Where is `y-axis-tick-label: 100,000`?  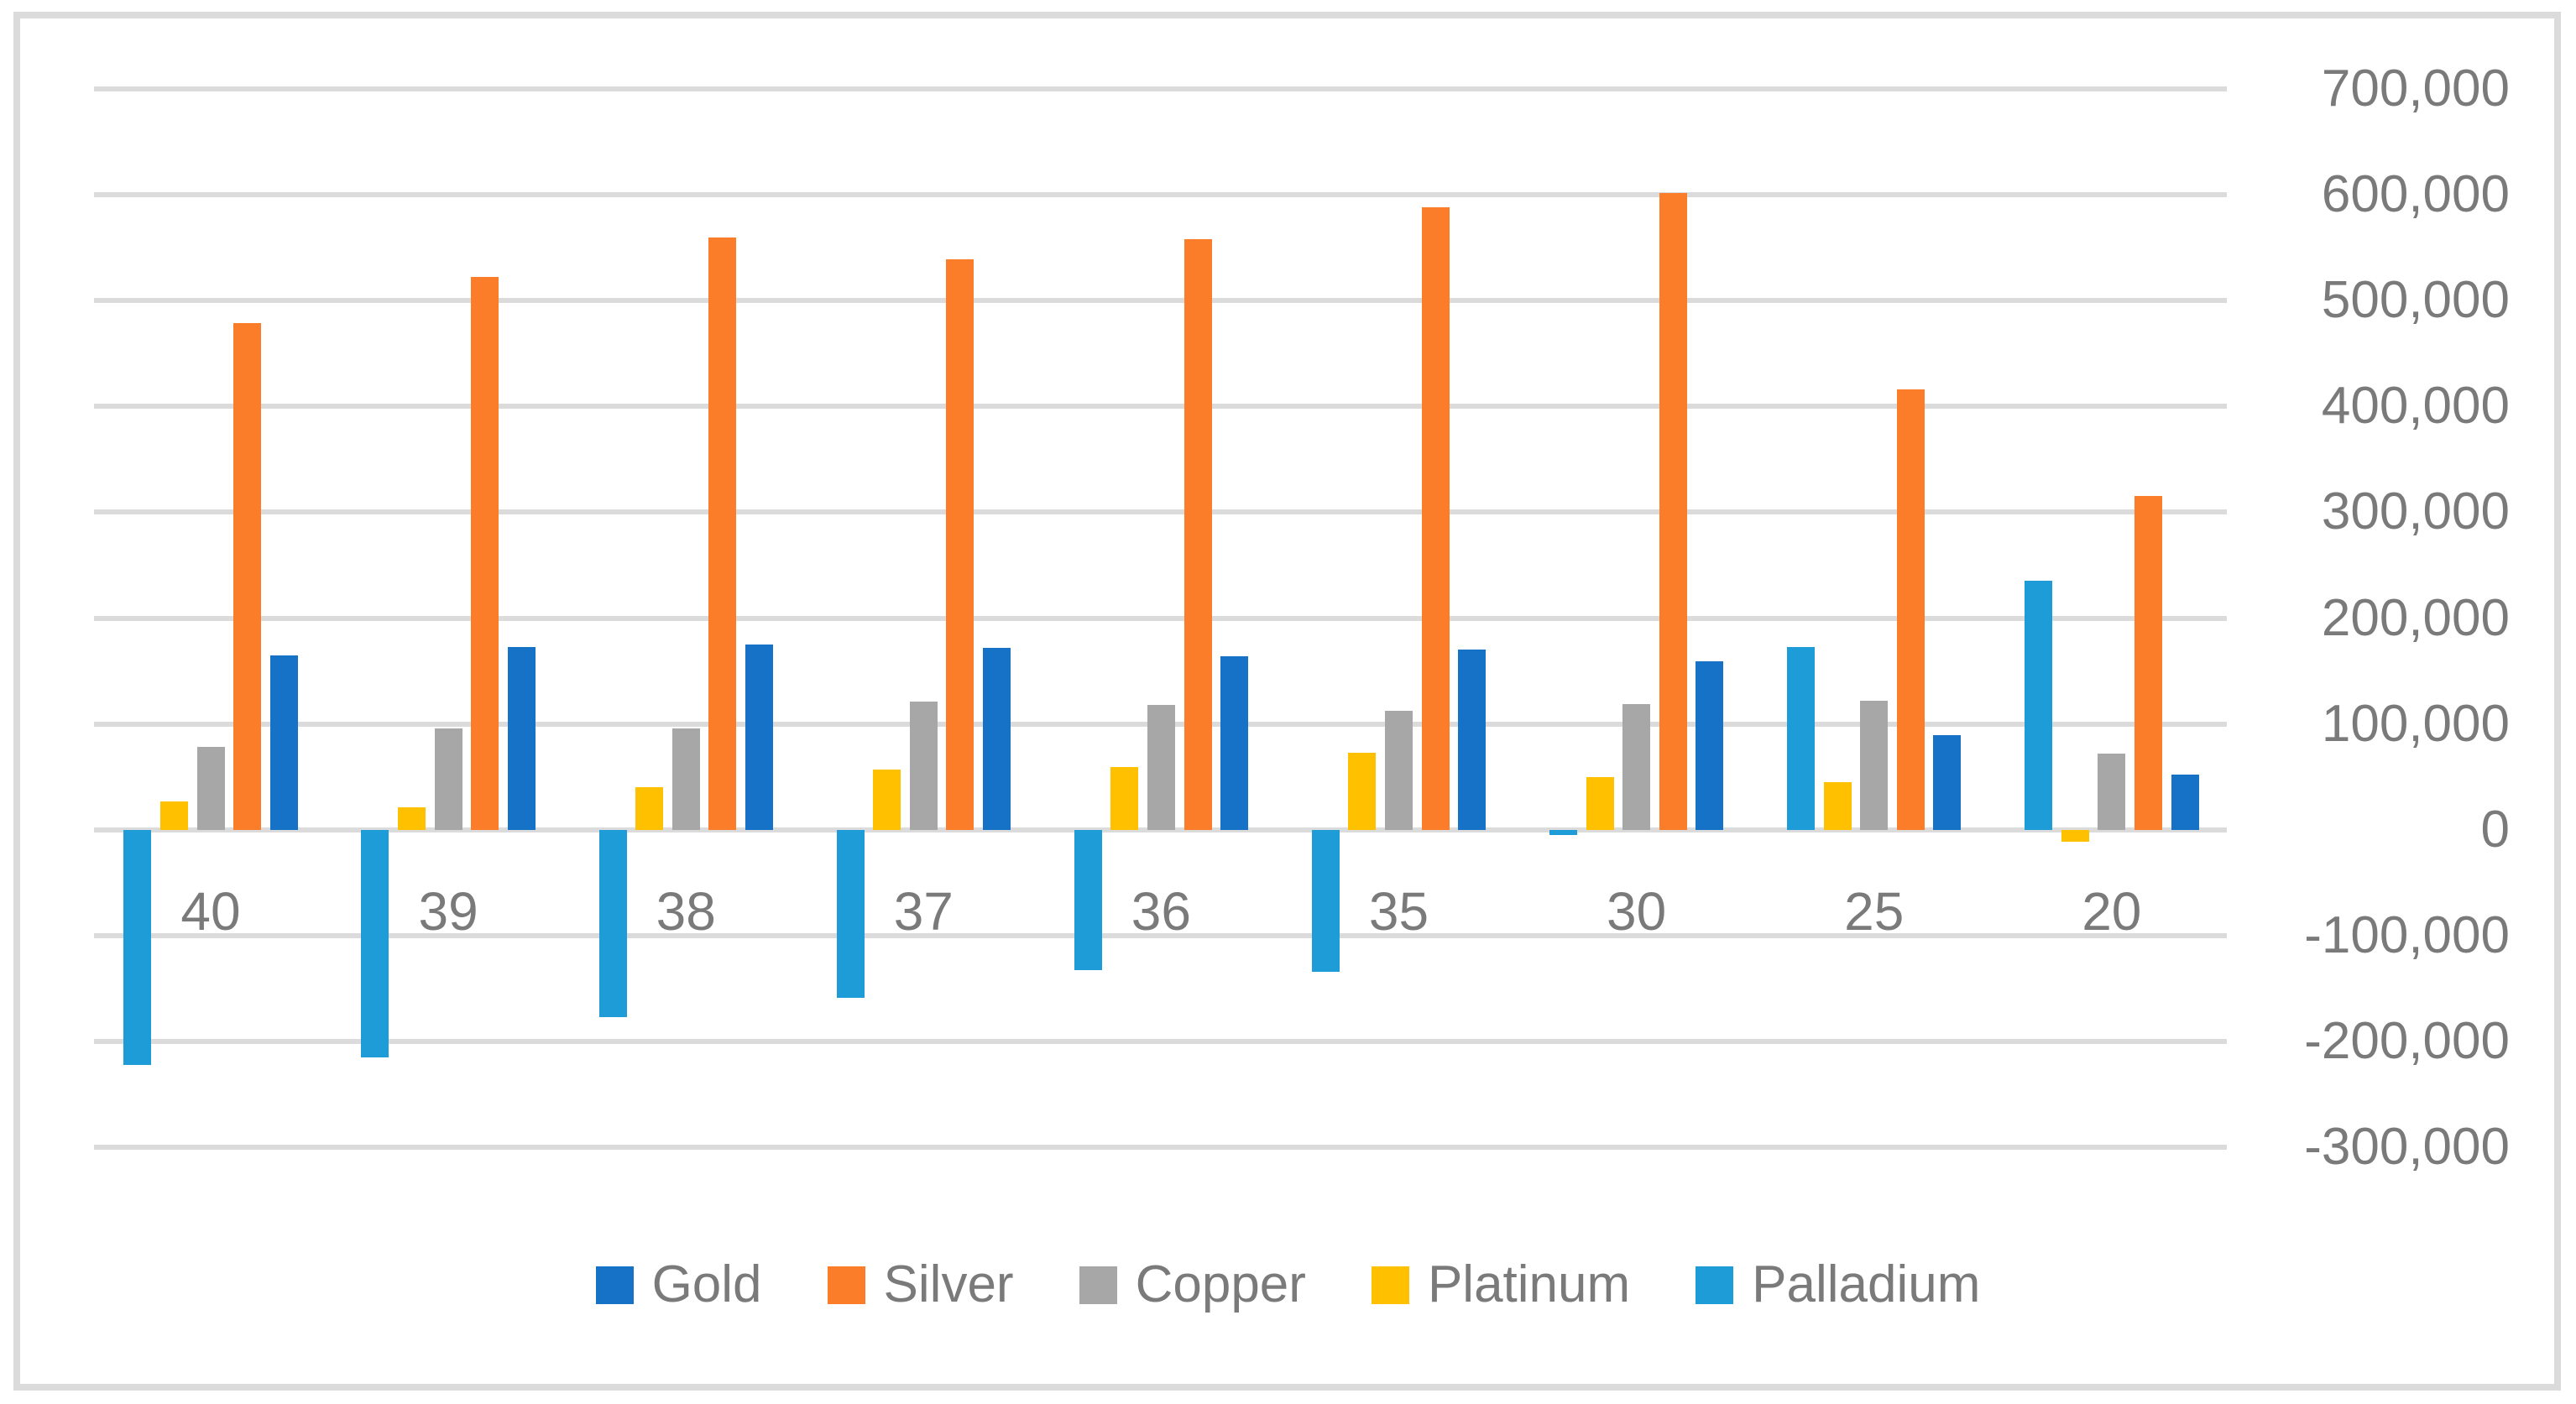
y-axis-tick-label: 100,000 is located at coordinates (2415, 723).